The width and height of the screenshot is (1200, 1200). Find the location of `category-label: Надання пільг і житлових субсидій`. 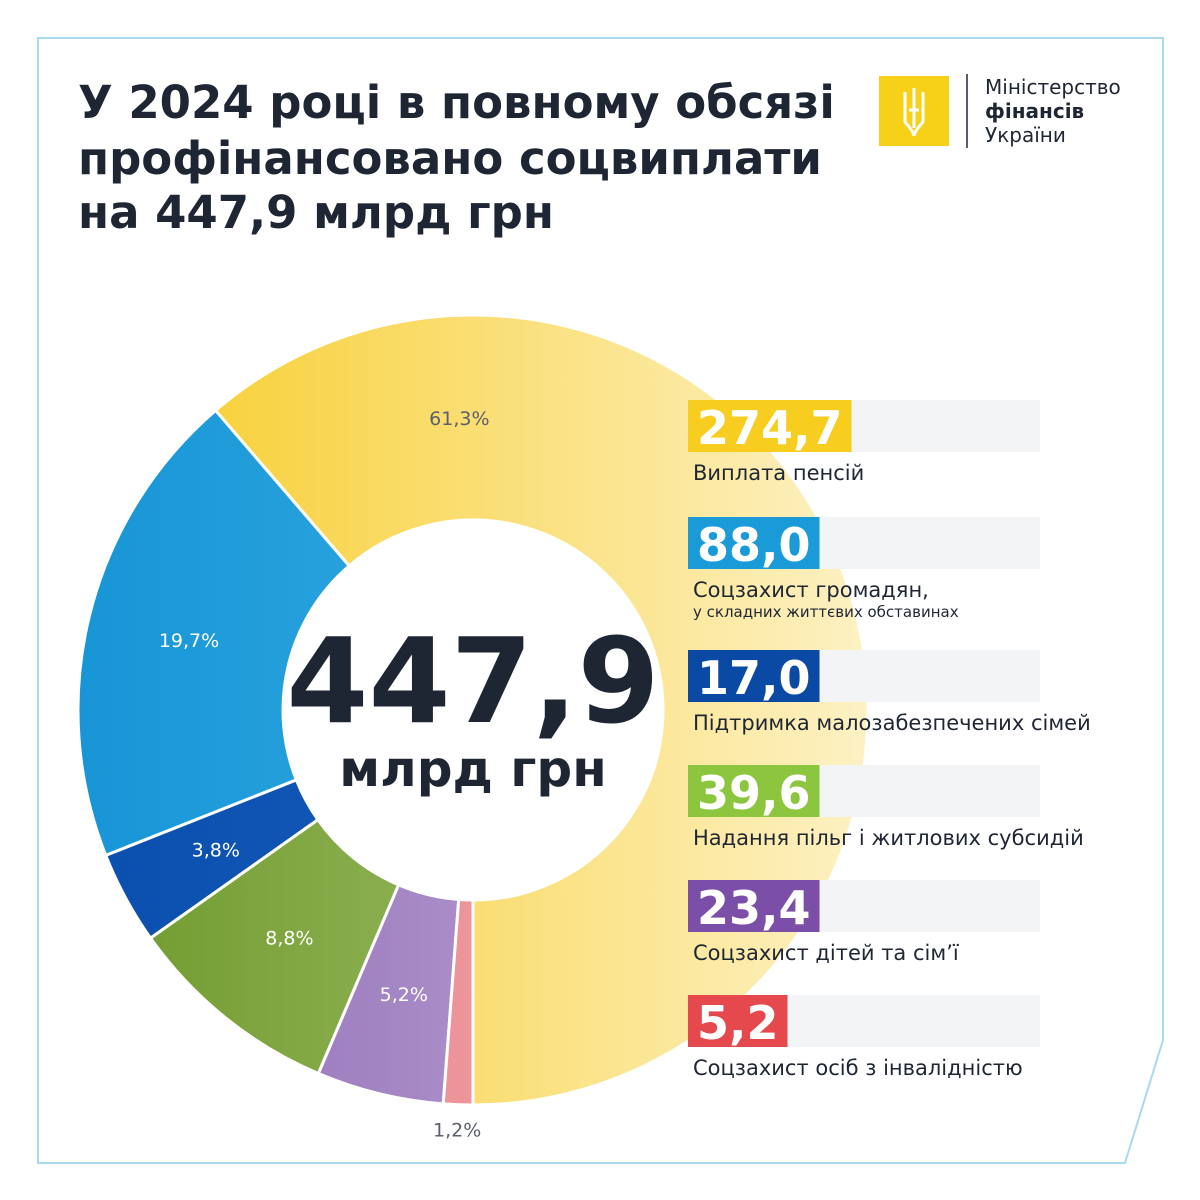

category-label: Надання пільг і житлових субсидій is located at coordinates (888, 838).